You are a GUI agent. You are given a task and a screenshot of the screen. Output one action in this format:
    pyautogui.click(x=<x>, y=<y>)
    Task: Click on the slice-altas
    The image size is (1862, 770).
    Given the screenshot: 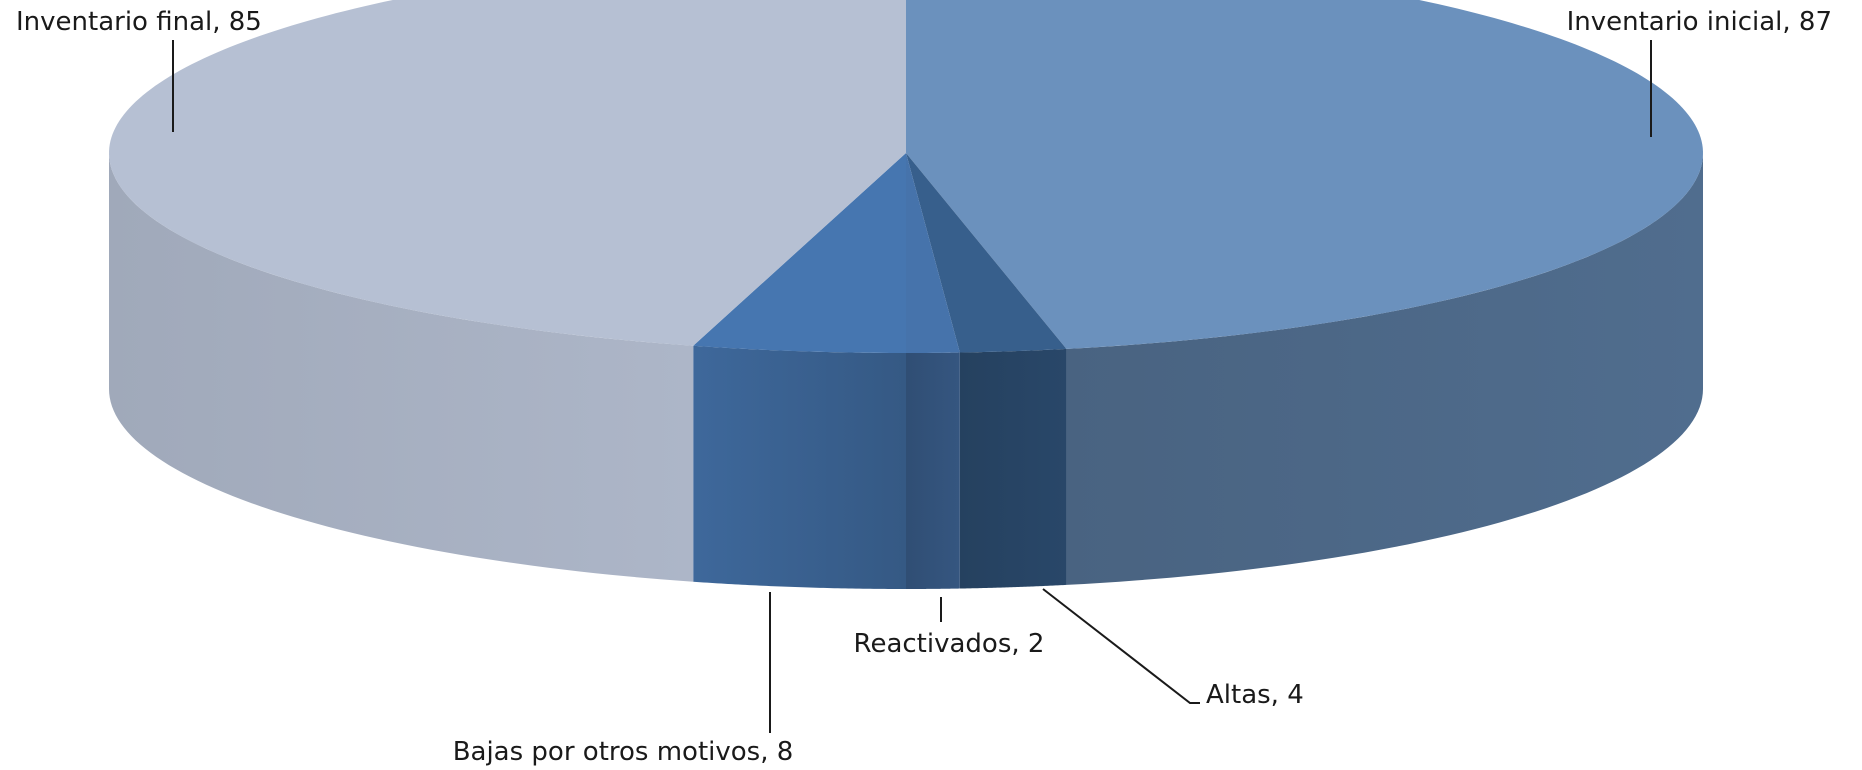 What is the action you would take?
    pyautogui.click(x=986, y=253)
    